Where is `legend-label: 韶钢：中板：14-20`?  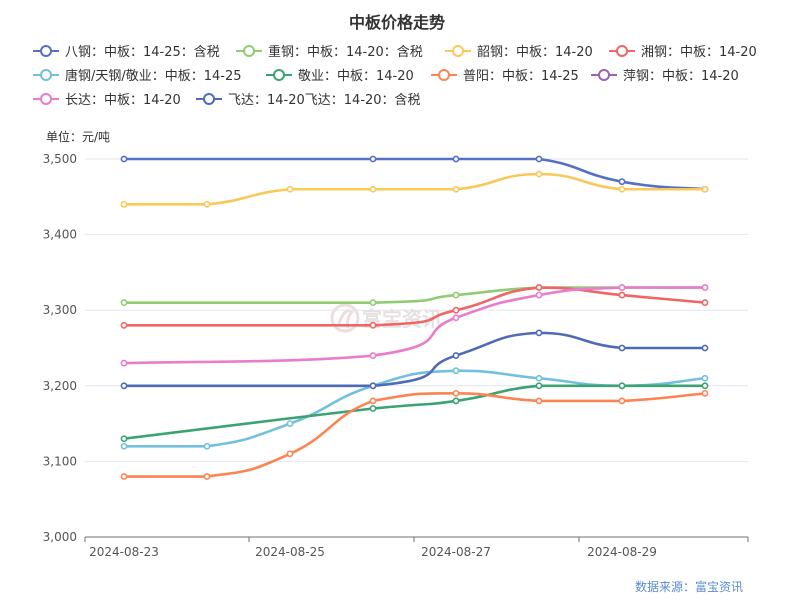
legend-label: 韶钢：中板：14-20 is located at coordinates (535, 52).